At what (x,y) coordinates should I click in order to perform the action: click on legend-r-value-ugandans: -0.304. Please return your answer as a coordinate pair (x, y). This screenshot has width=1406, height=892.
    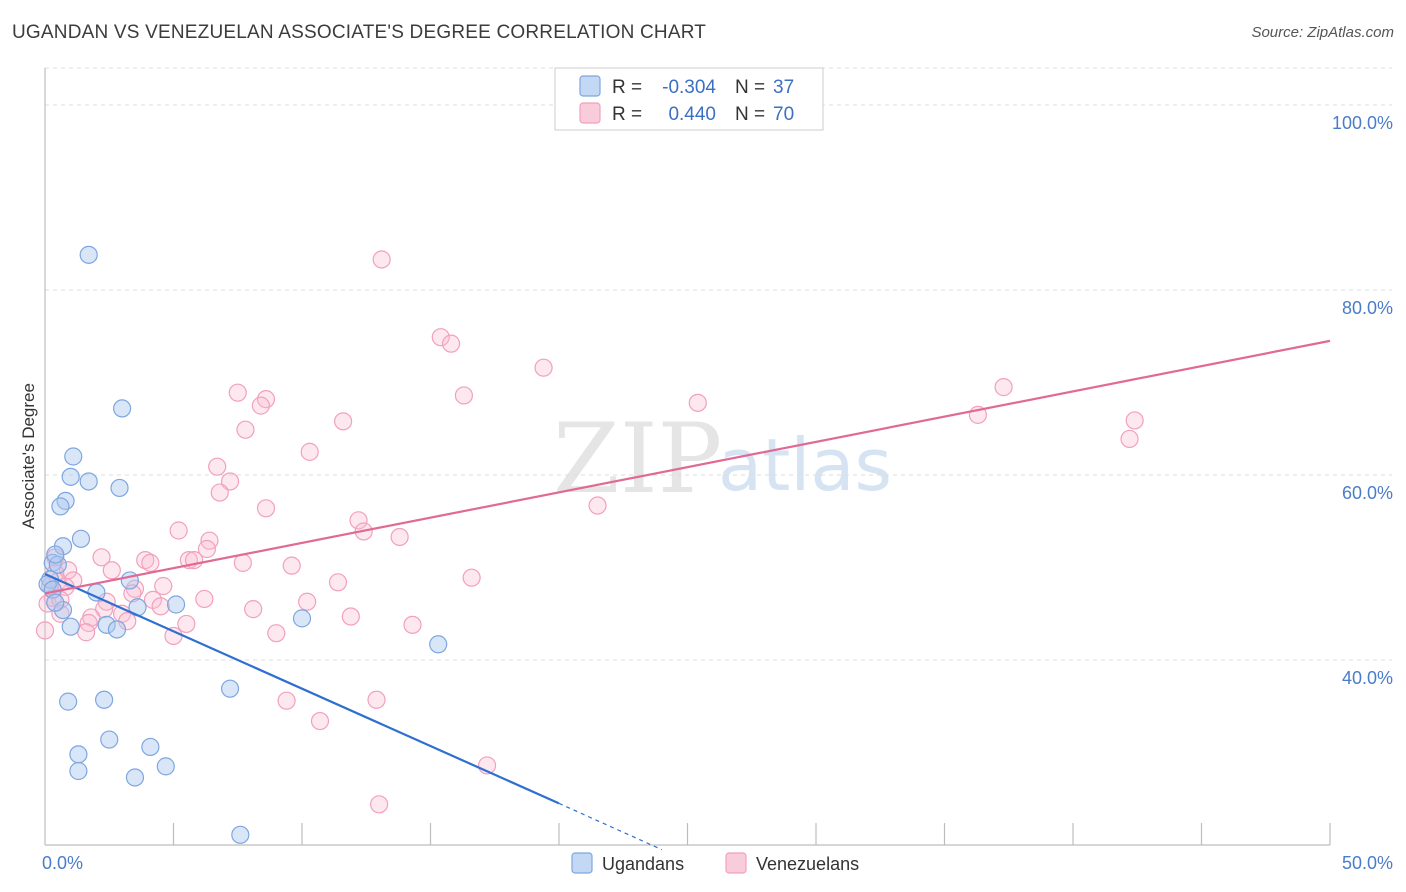
    Looking at the image, I should click on (689, 87).